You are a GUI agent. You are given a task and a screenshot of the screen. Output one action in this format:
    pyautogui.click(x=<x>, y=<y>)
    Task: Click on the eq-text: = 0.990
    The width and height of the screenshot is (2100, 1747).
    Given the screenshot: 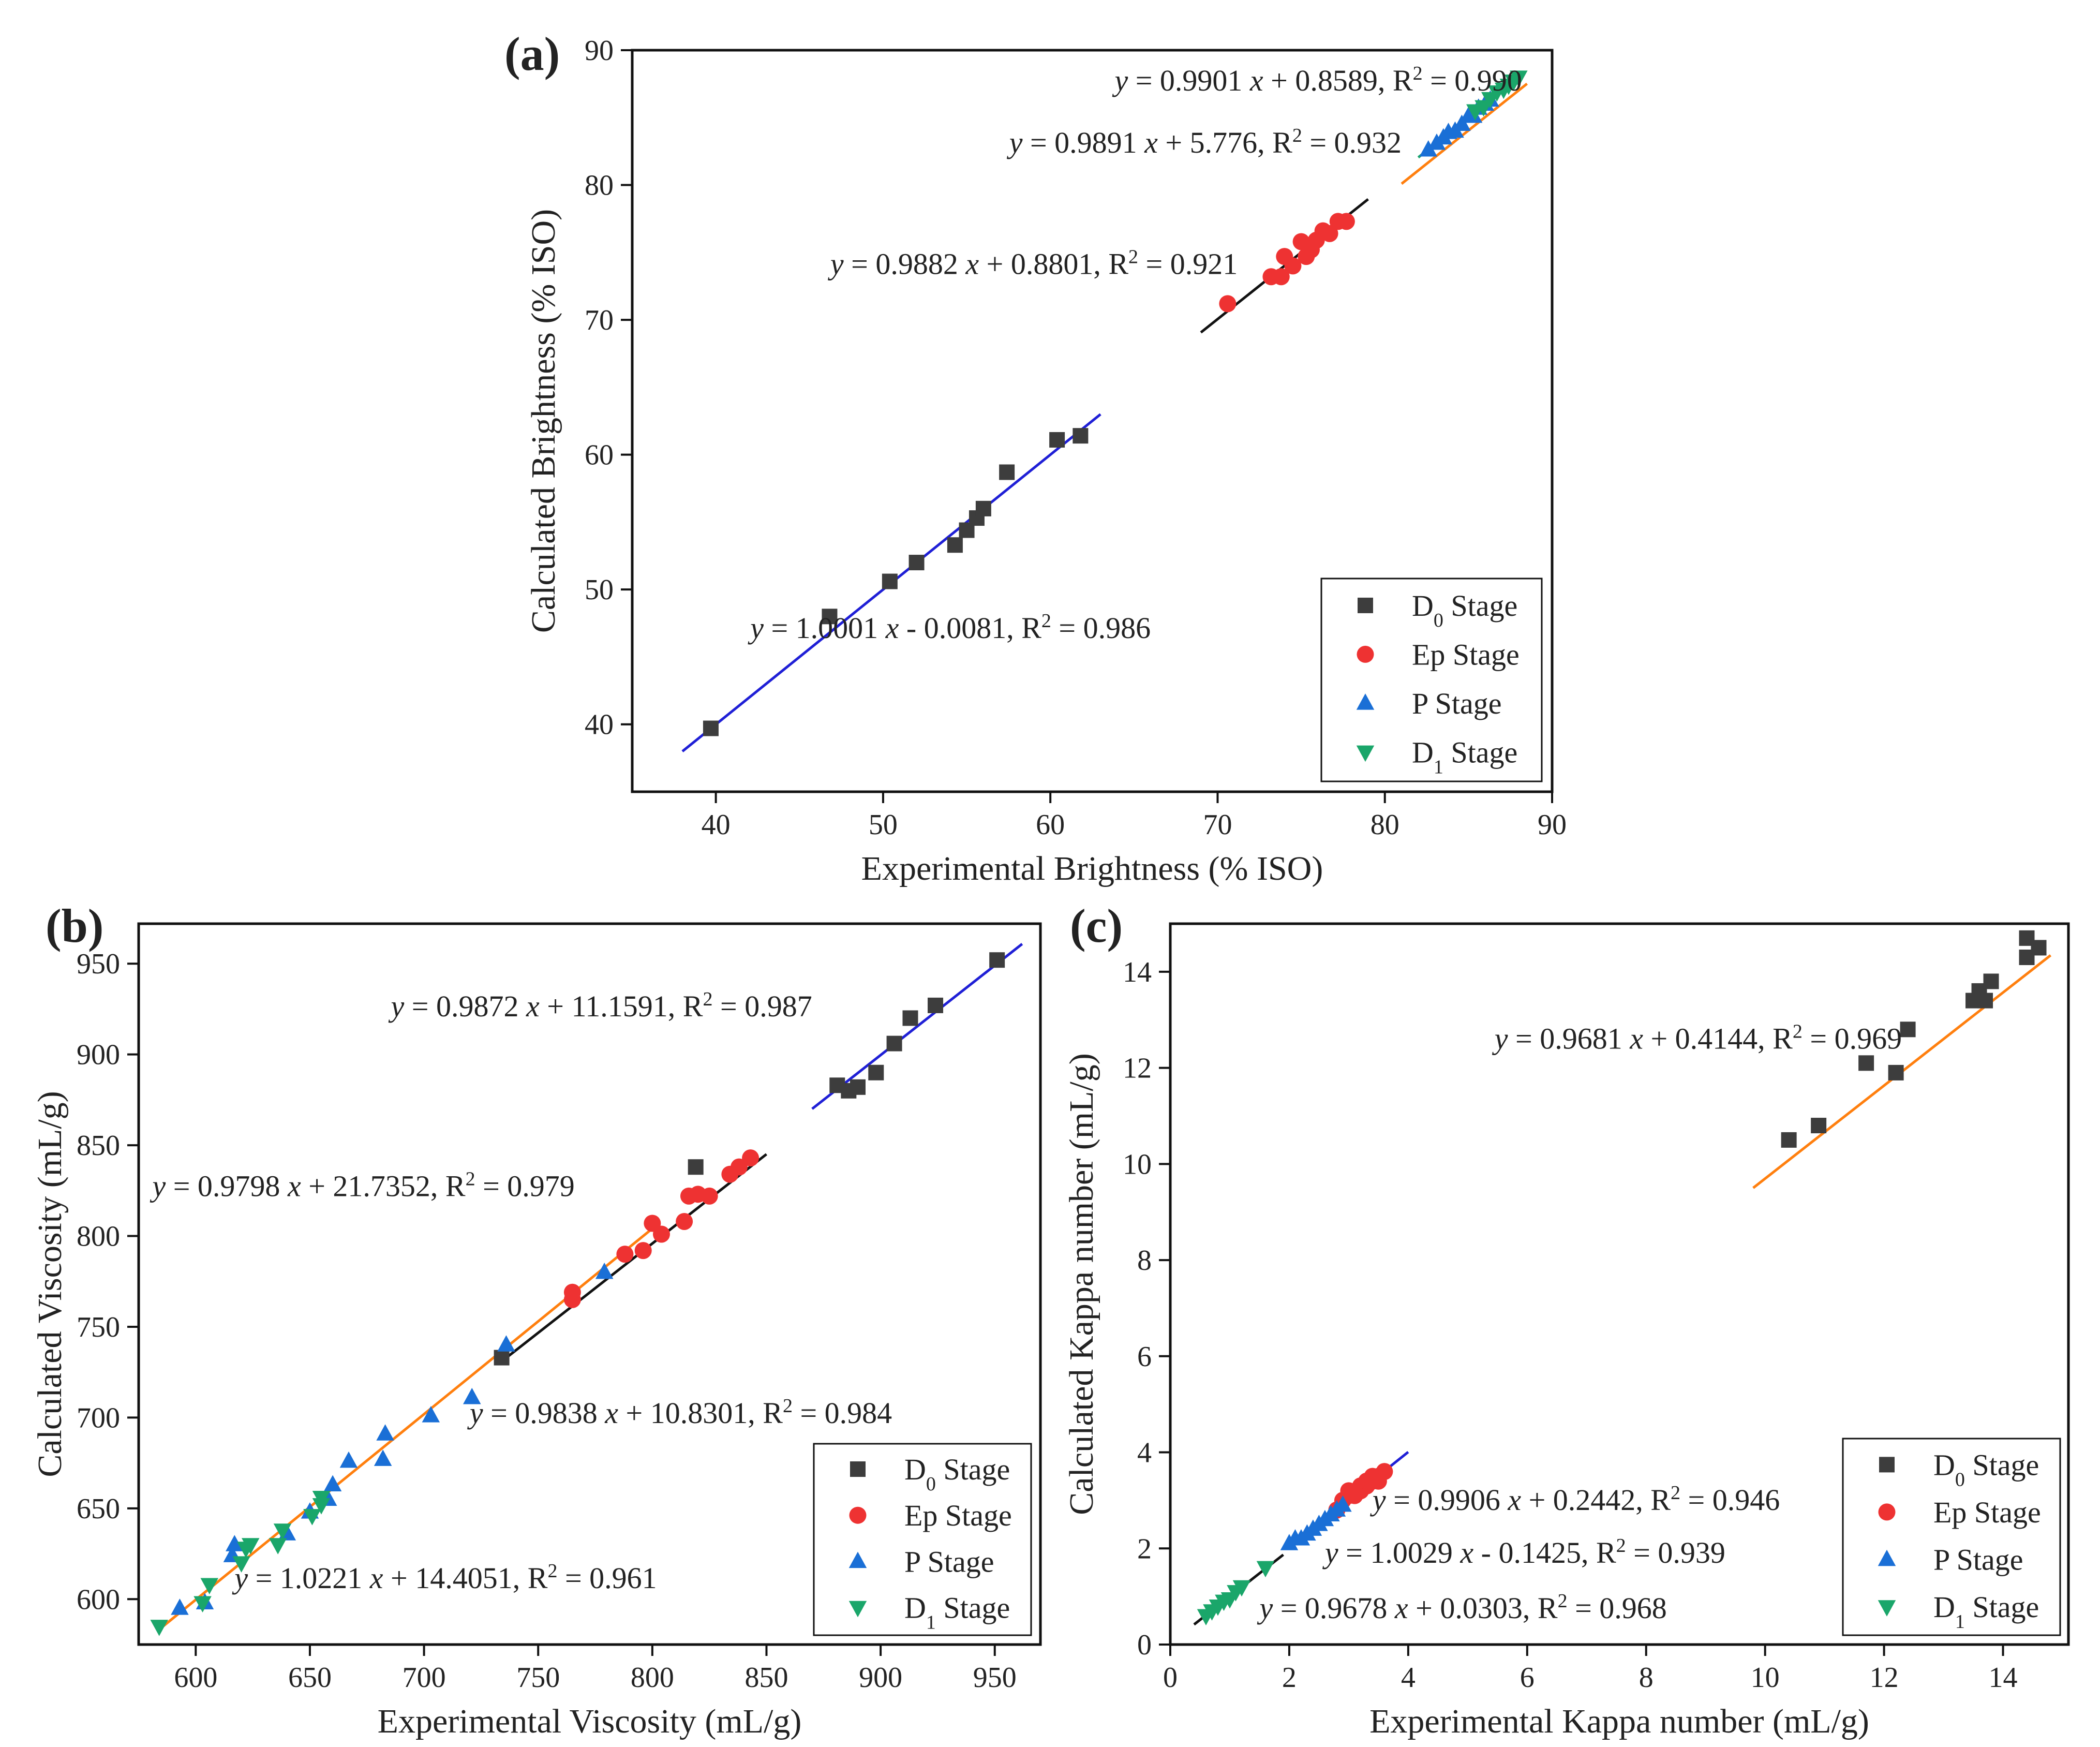 What is the action you would take?
    pyautogui.click(x=1472, y=80)
    